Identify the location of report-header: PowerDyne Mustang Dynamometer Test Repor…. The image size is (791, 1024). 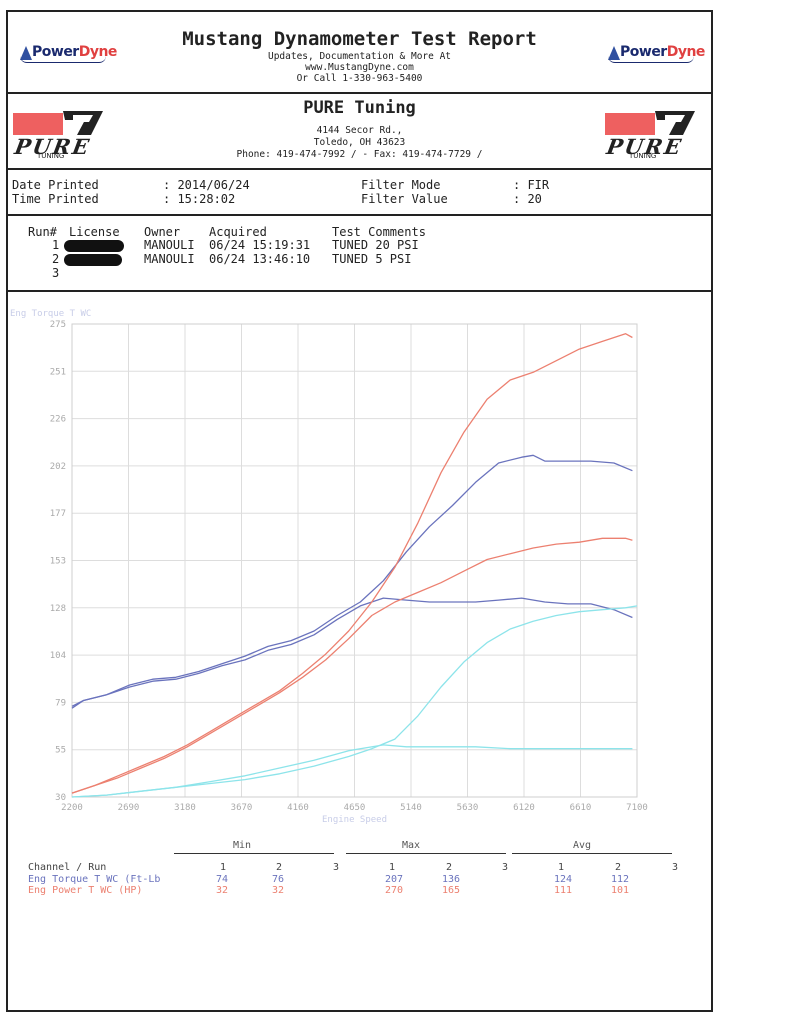
(359, 53).